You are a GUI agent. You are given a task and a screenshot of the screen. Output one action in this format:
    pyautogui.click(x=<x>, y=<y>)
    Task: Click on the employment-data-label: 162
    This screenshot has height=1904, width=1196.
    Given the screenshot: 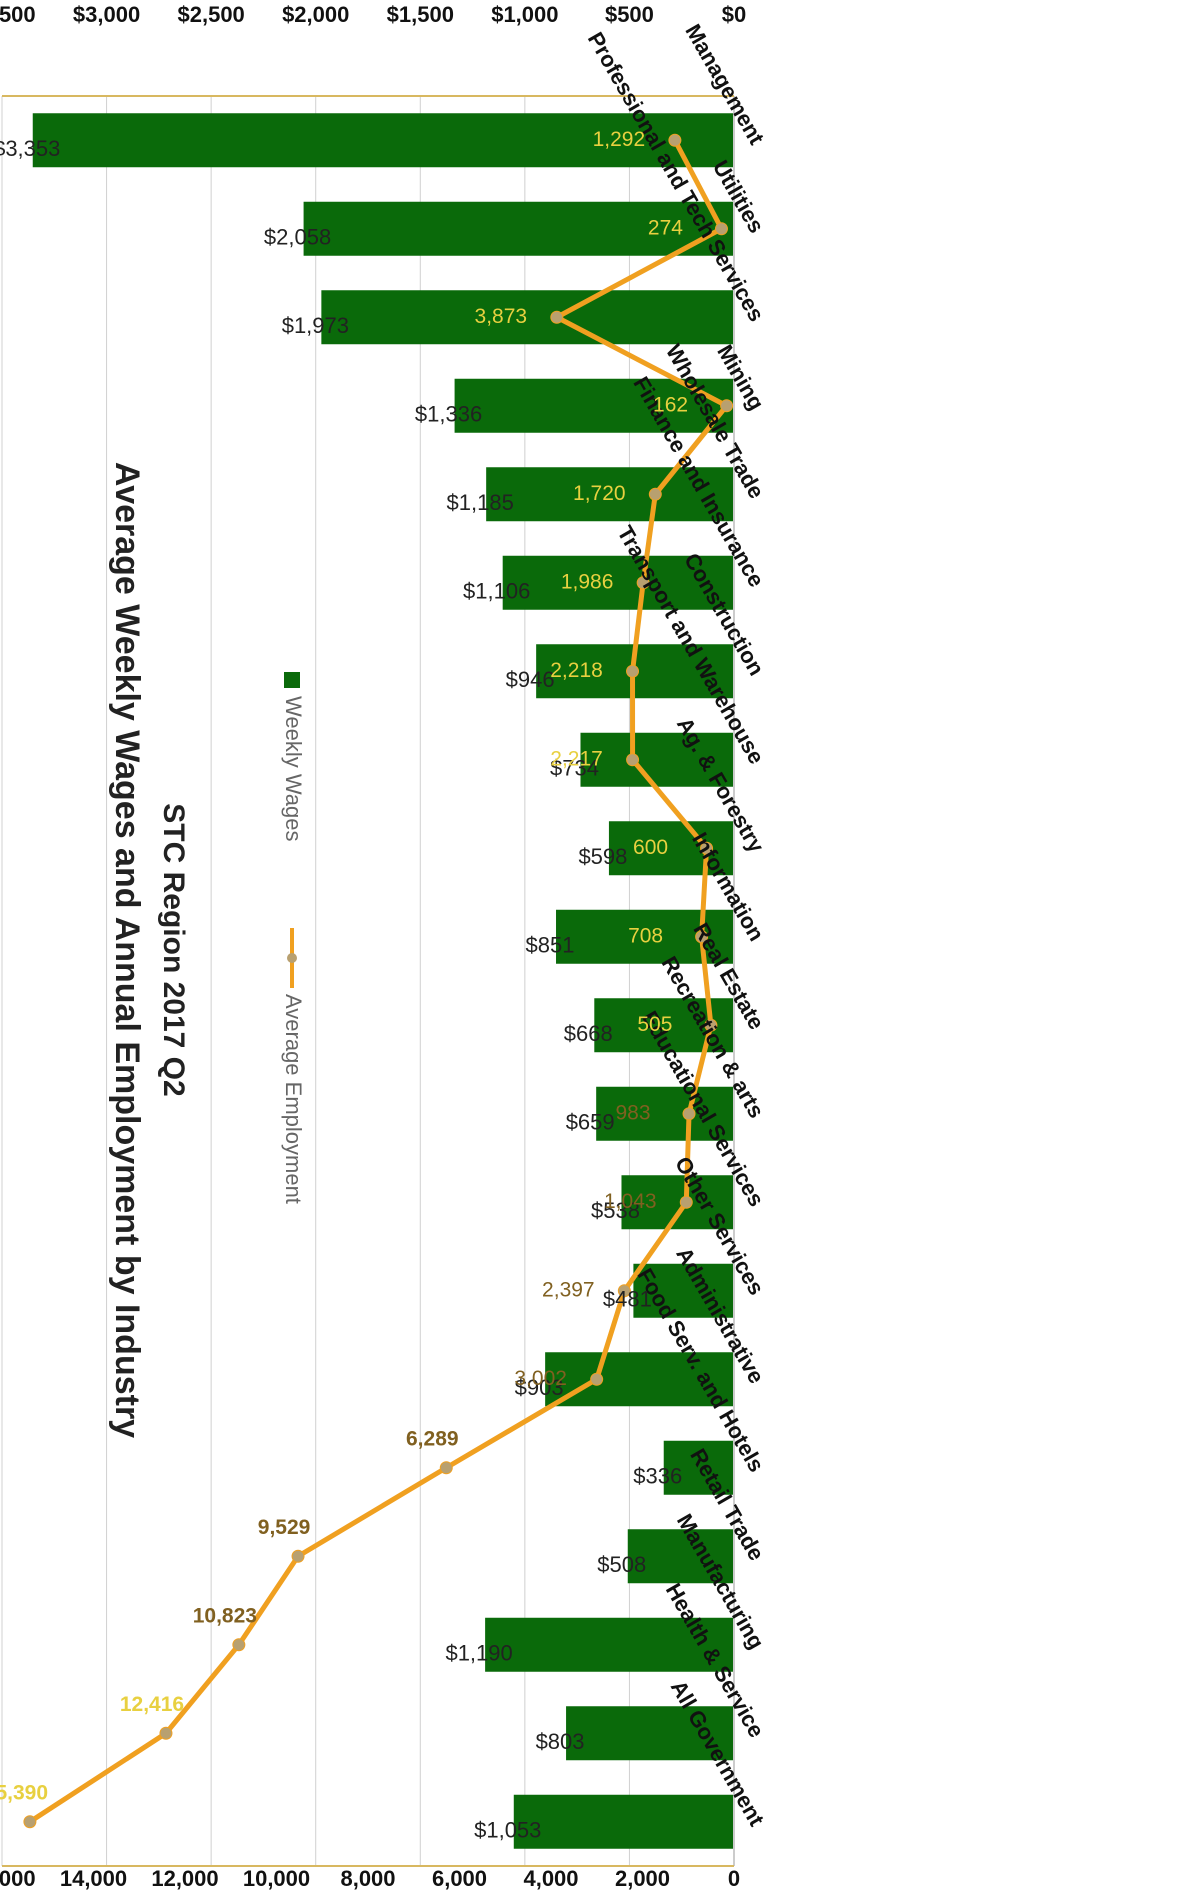 What is the action you would take?
    pyautogui.click(x=670, y=404)
    